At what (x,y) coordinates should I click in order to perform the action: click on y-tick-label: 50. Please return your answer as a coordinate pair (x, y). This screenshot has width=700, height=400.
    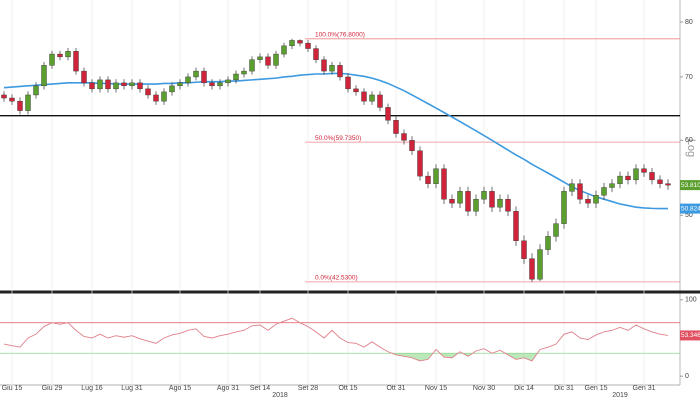
    Looking at the image, I should click on (689, 215).